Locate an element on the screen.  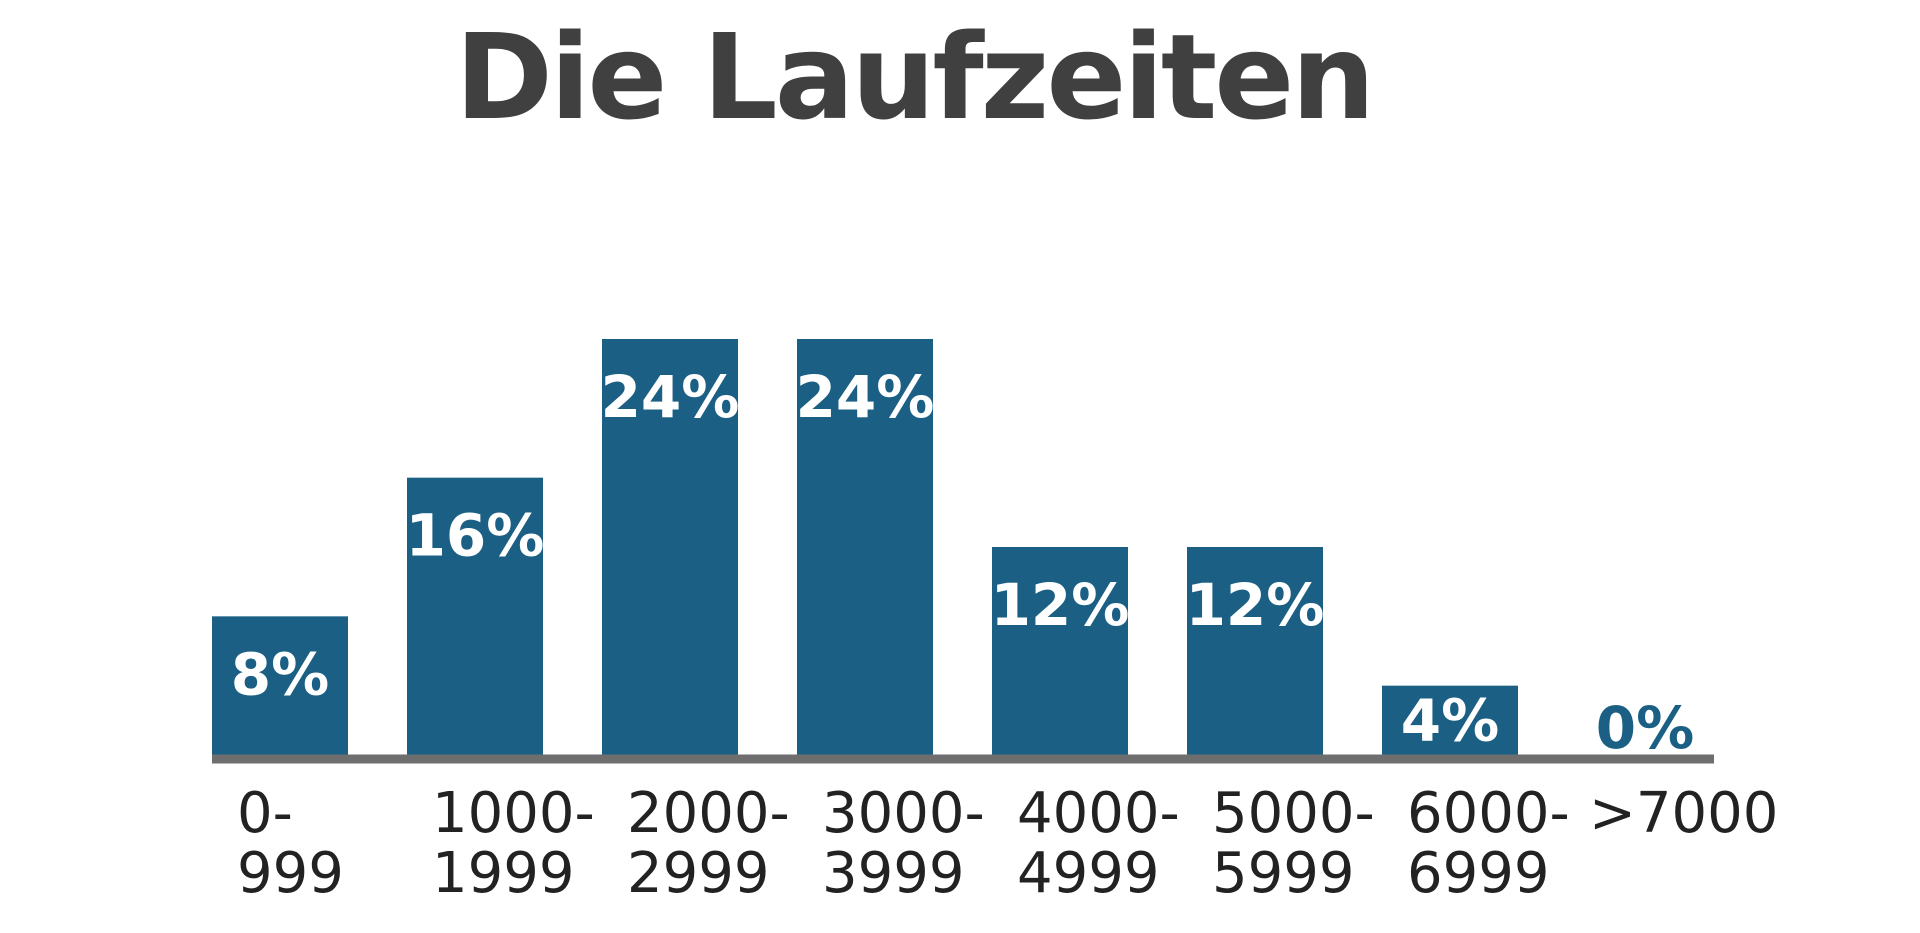
category-label-4: 4000-4999 is located at coordinates (1098, 843).